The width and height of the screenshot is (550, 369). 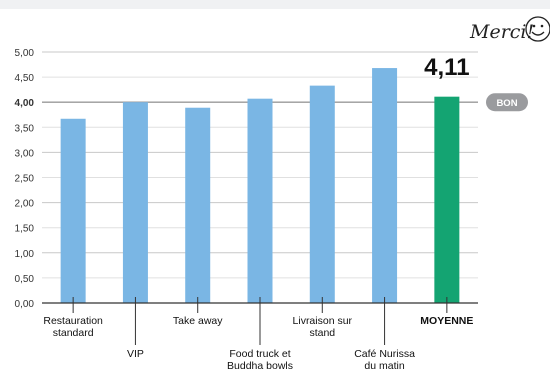 What do you see at coordinates (25, 128) in the screenshot?
I see `y-tick-label: 3,50` at bounding box center [25, 128].